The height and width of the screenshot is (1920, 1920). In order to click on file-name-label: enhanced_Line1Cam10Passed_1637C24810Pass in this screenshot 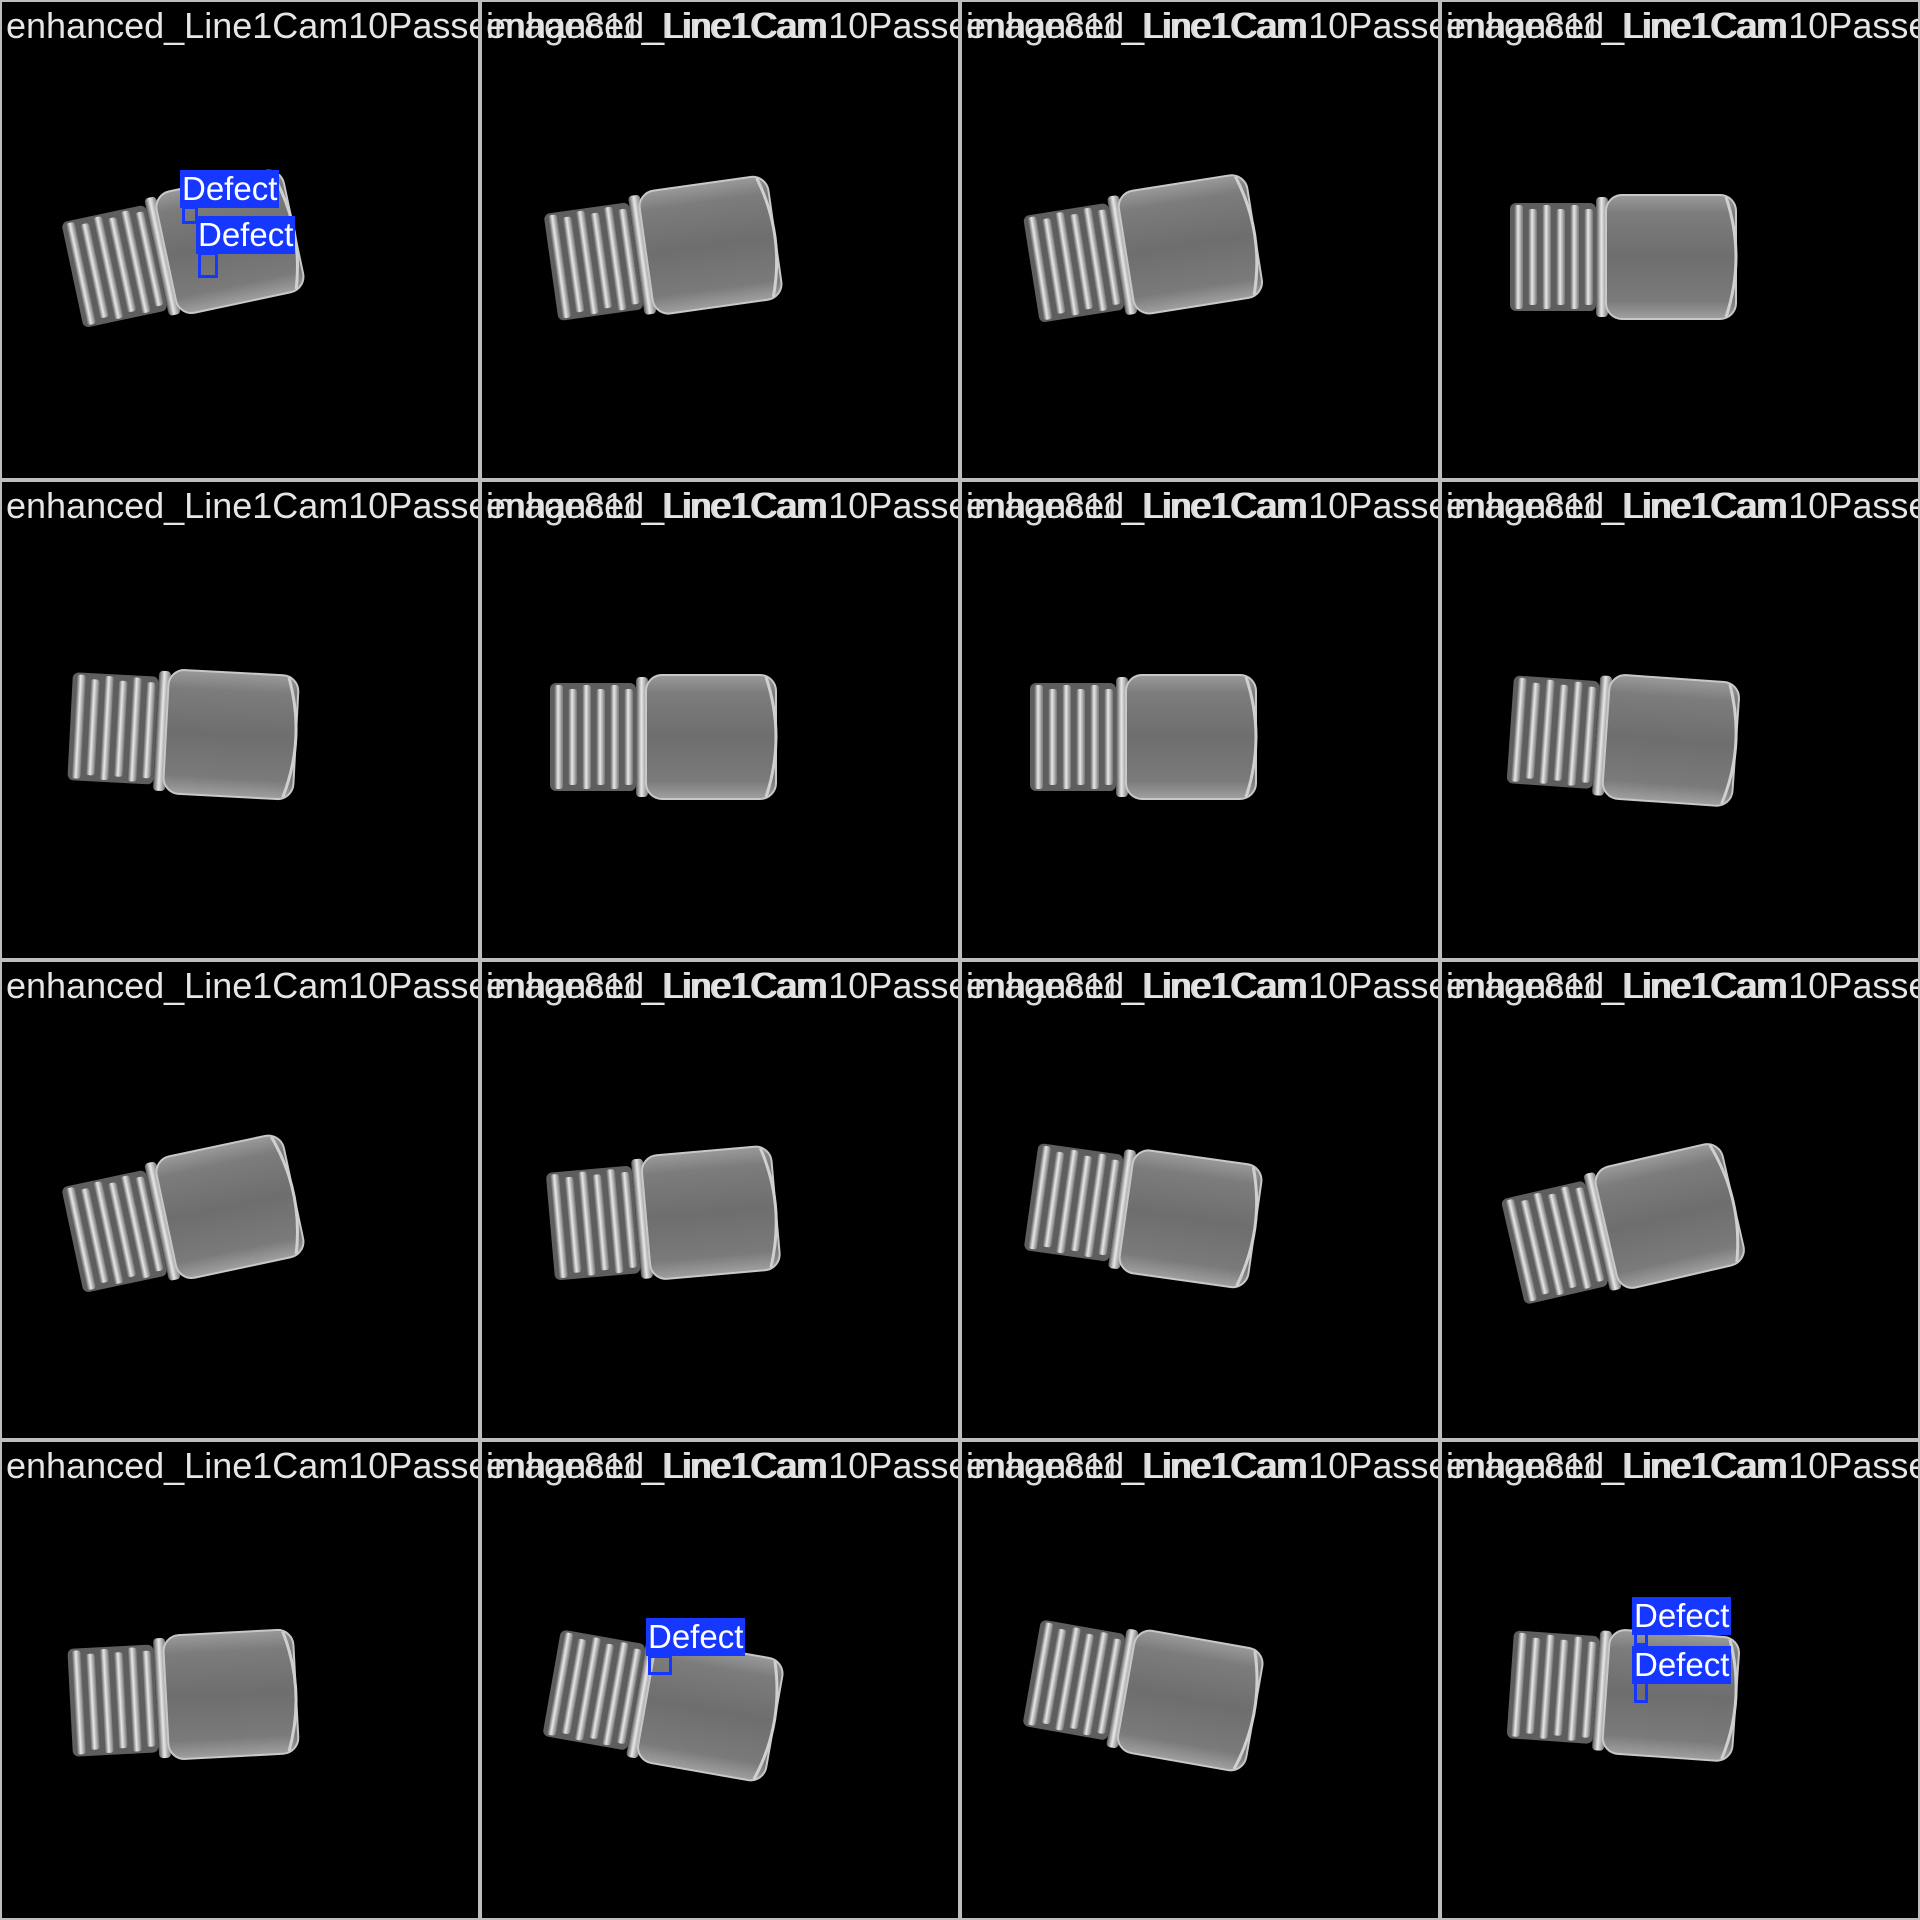, I will do `click(1202, 25)`.